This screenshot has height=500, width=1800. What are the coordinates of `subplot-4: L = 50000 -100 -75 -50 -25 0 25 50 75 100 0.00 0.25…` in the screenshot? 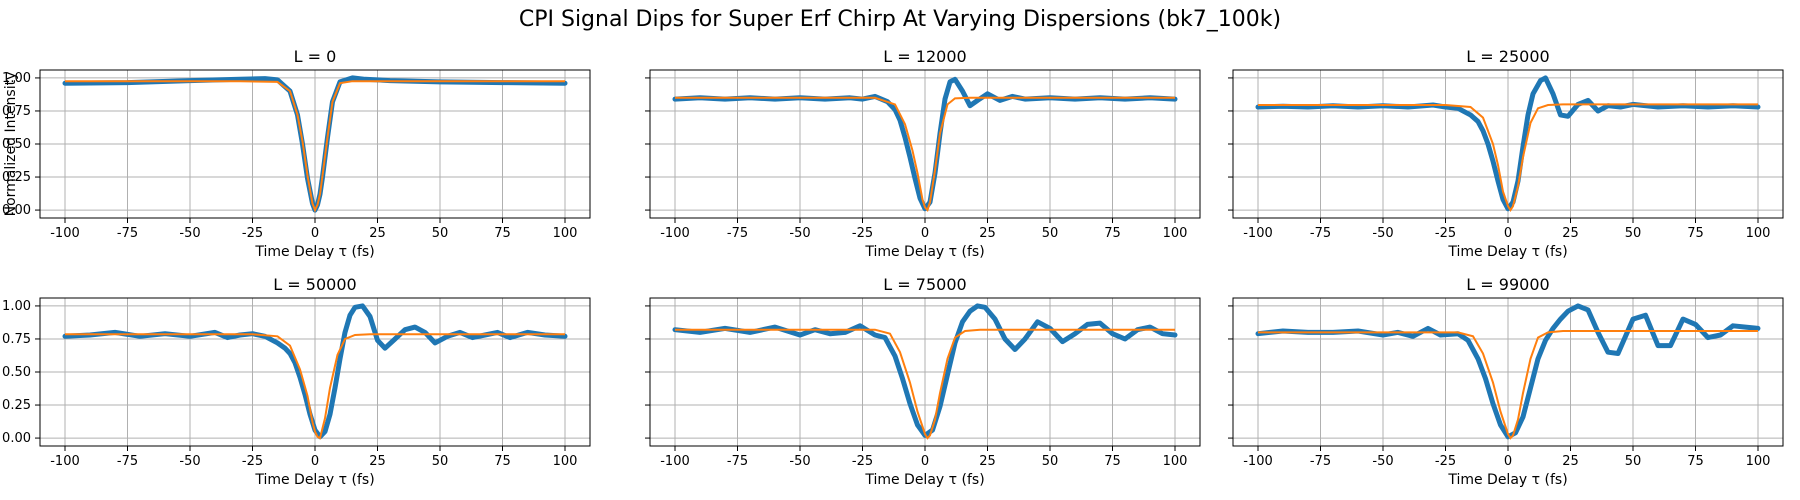 It's located at (296, 381).